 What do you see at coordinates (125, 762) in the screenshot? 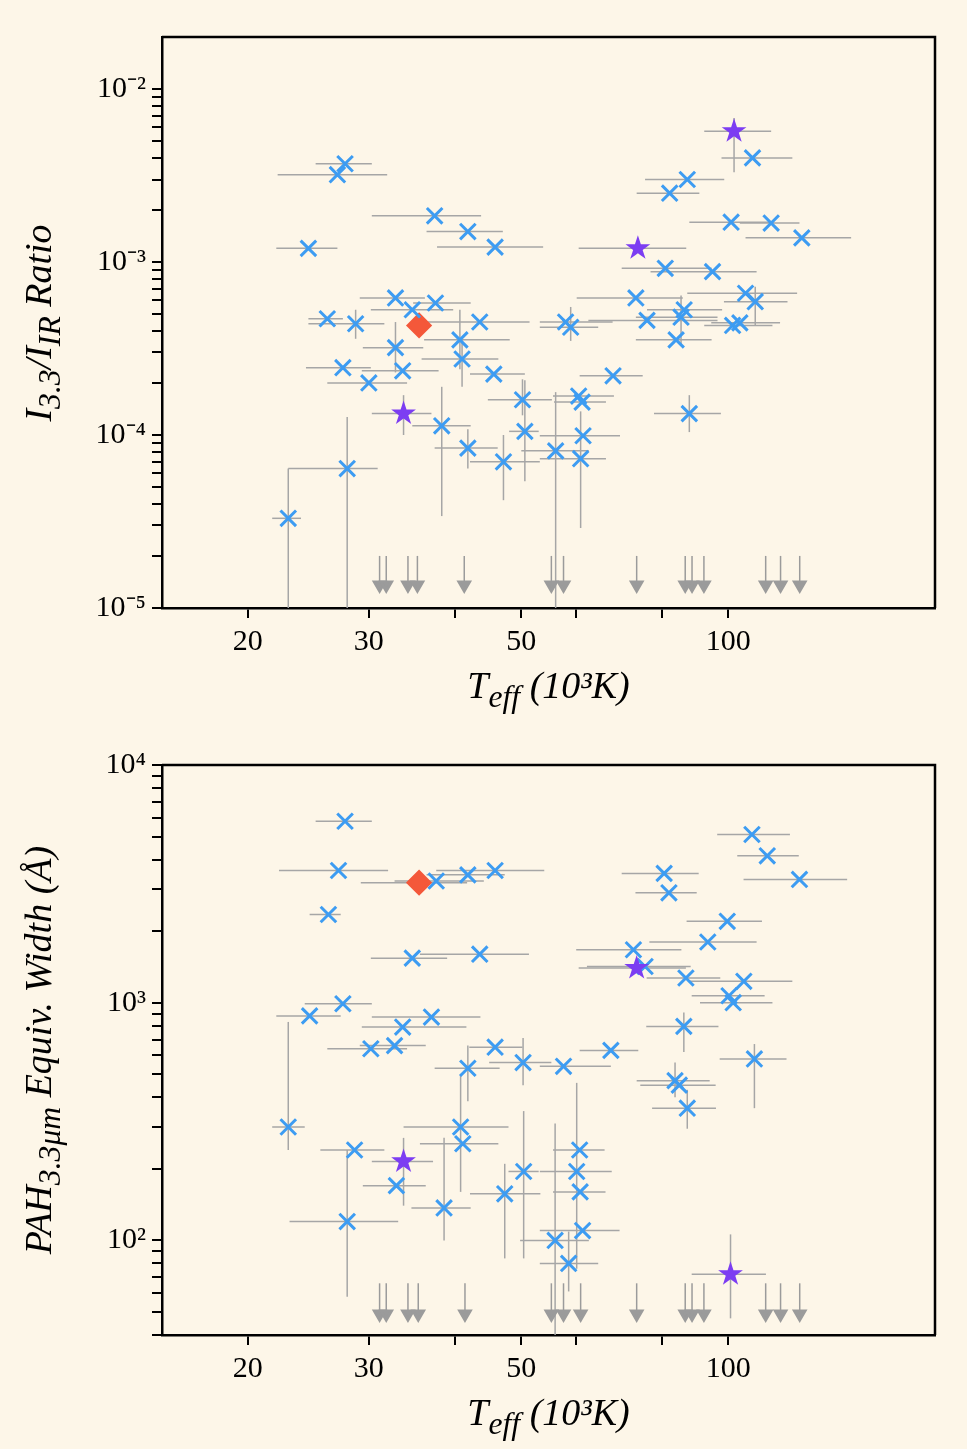
I see `y-tick-label: 10⁴` at bounding box center [125, 762].